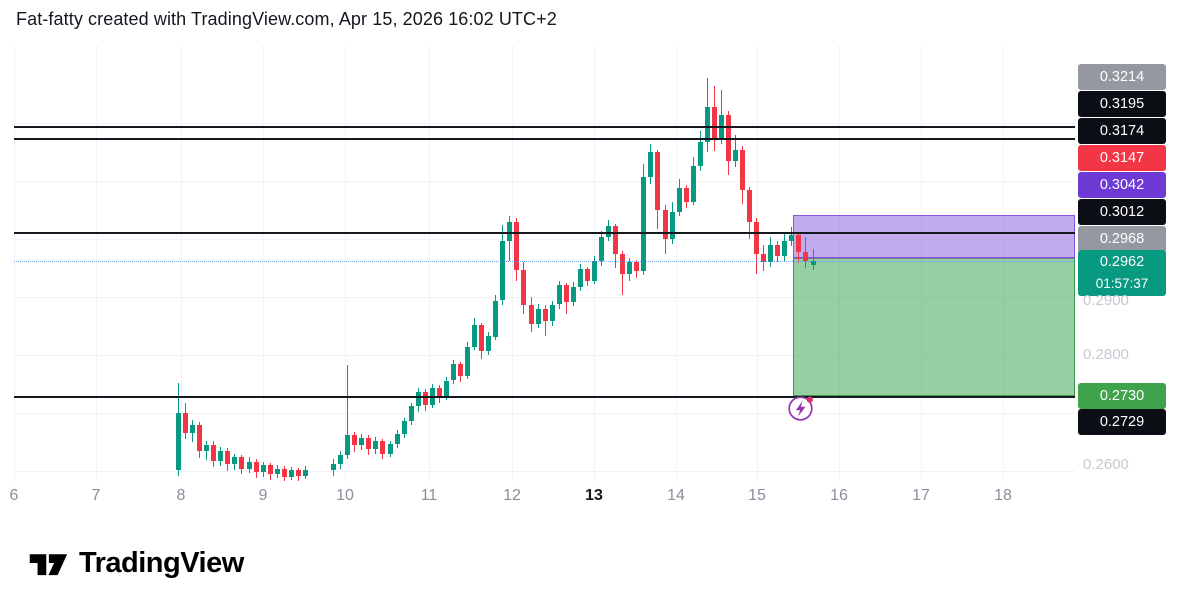 Image resolution: width=1200 pixels, height=611 pixels. I want to click on position-stop-zone, so click(934, 236).